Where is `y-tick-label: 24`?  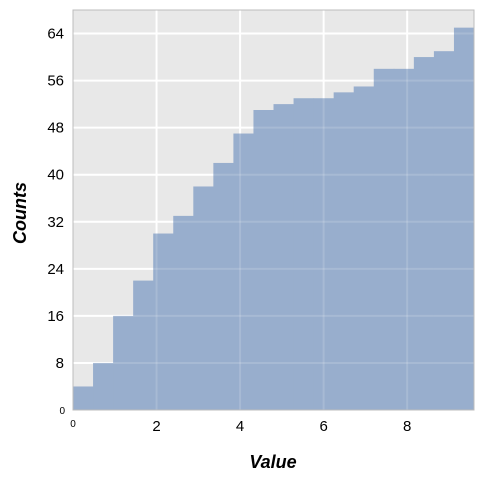
y-tick-label: 24 is located at coordinates (55, 269).